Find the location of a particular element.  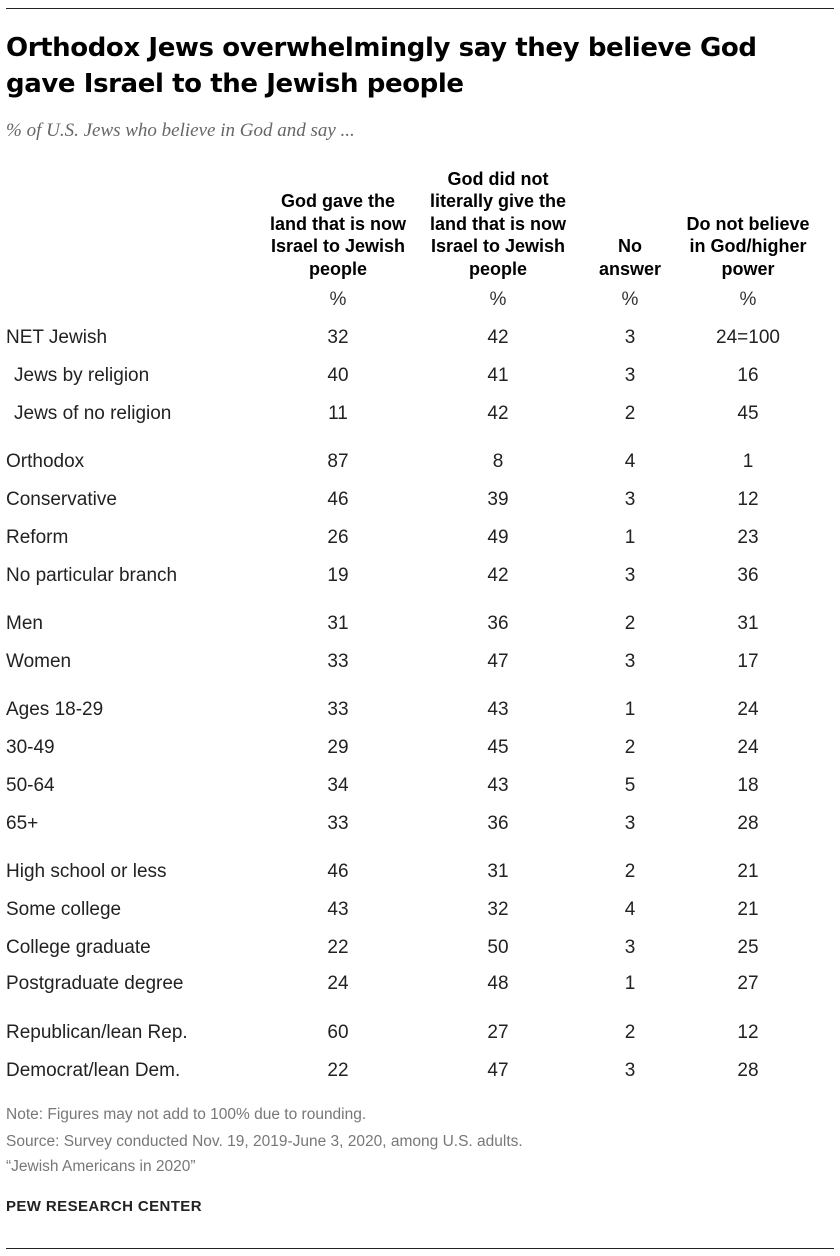

table-row: 30-49 29 45 2 24 is located at coordinates (420, 750).